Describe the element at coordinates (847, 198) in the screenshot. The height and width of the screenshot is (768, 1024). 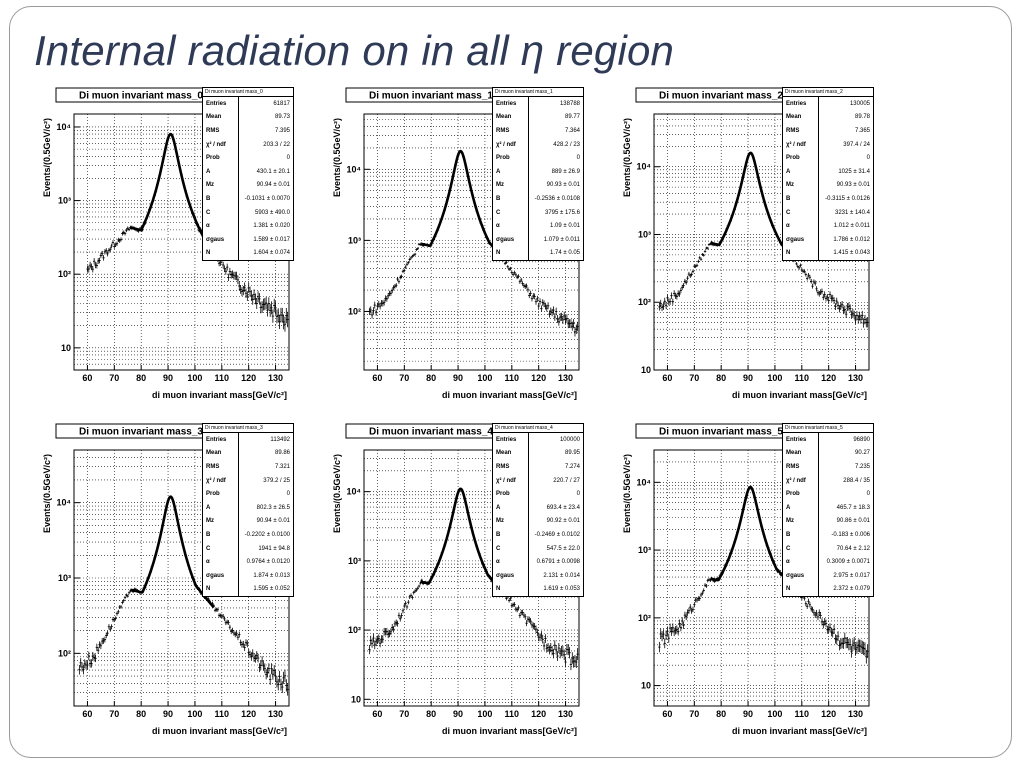
I see `stats-value: -0.3115 ± 0.0126` at that location.